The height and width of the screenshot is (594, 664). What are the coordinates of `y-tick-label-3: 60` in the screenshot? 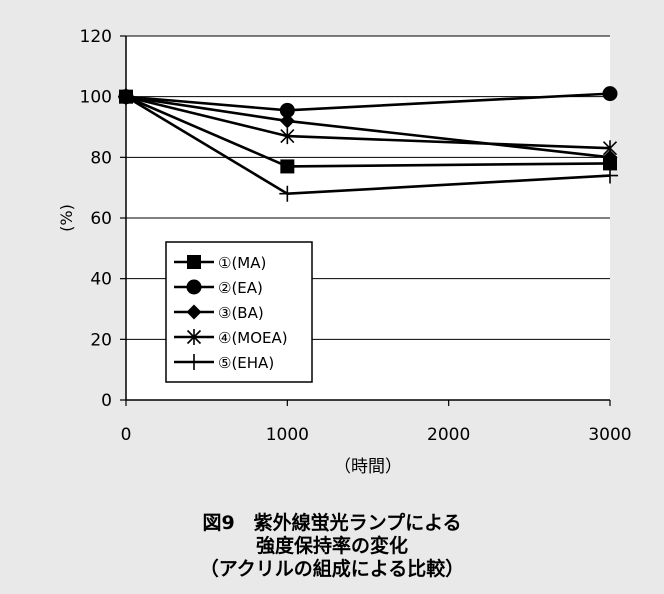 It's located at (101, 219).